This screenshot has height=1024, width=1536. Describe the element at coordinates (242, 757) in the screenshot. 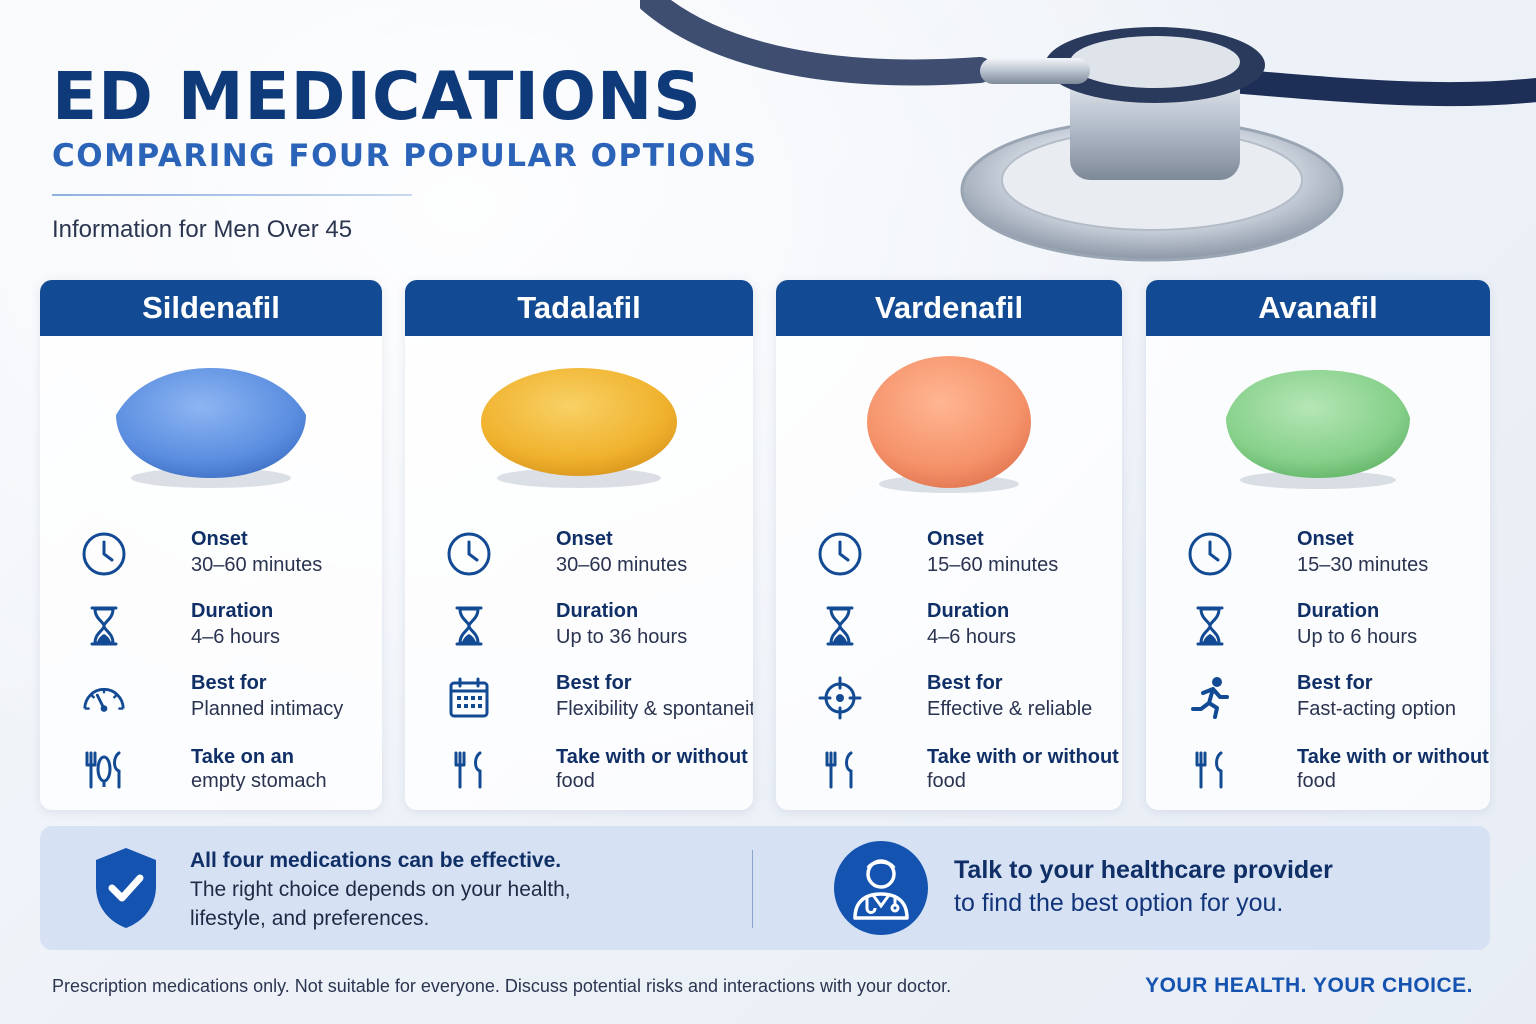

I see `food-instruction-line1: Take on an` at that location.